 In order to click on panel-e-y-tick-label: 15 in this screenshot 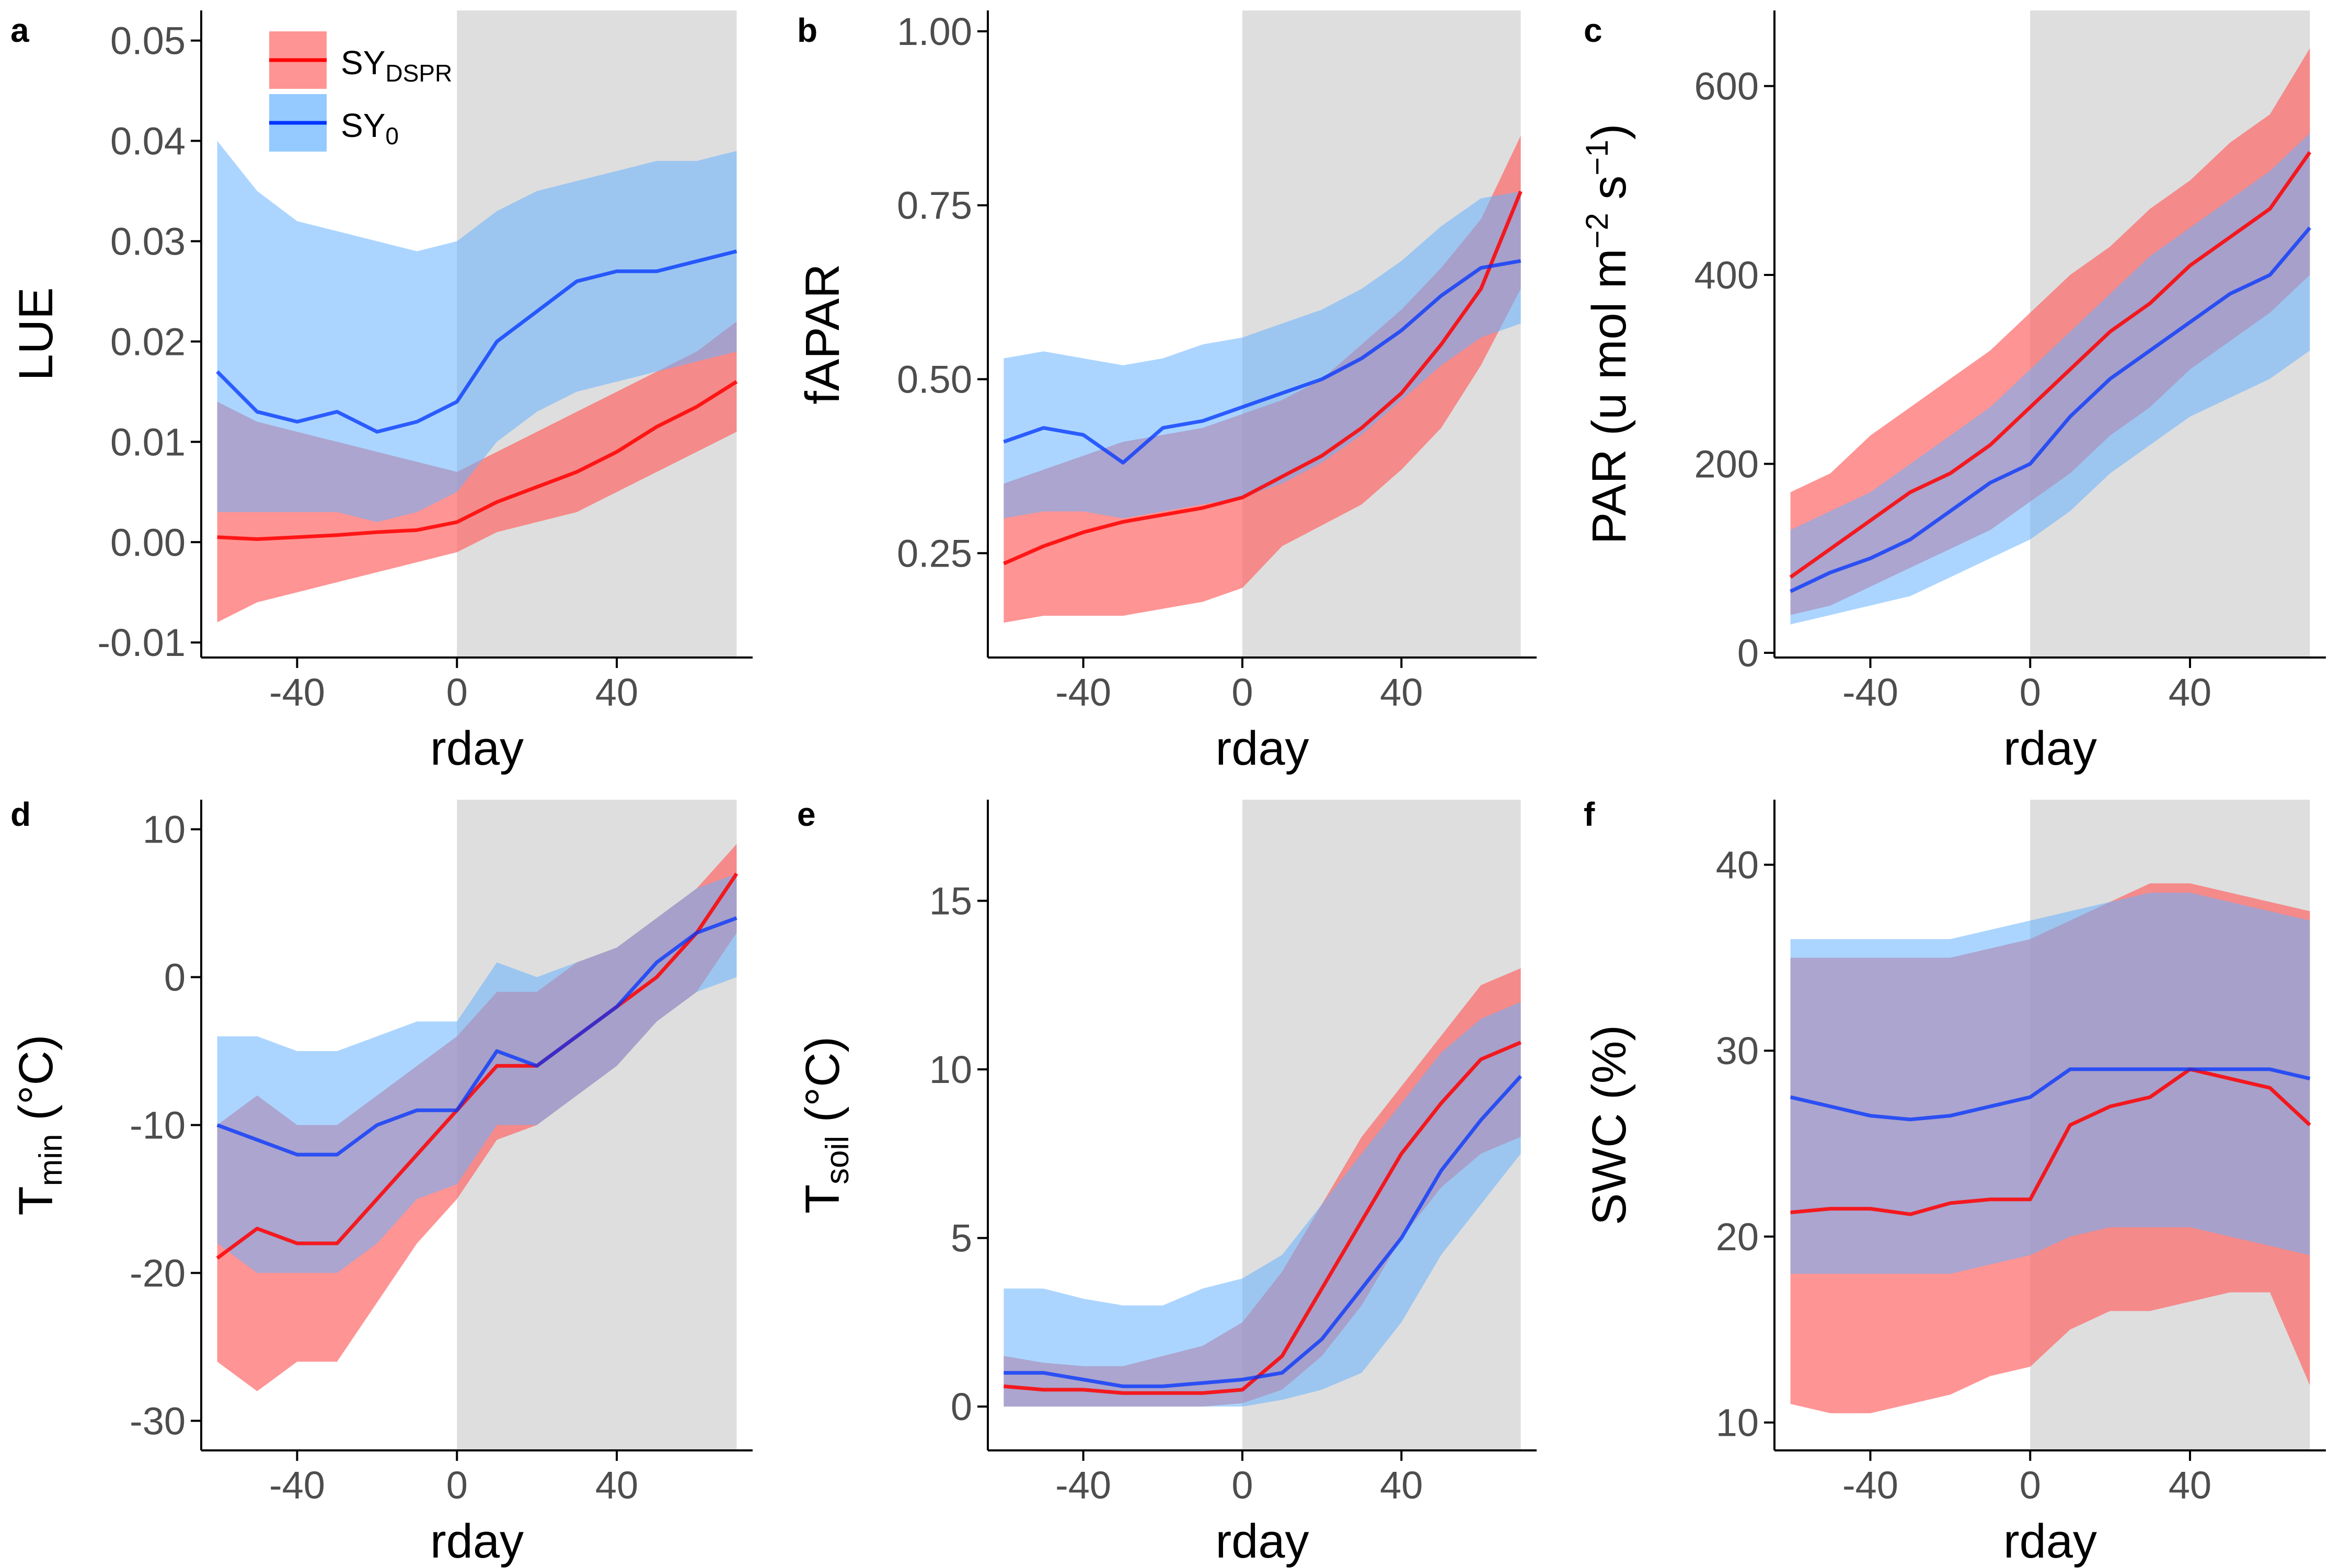, I will do `click(950, 901)`.